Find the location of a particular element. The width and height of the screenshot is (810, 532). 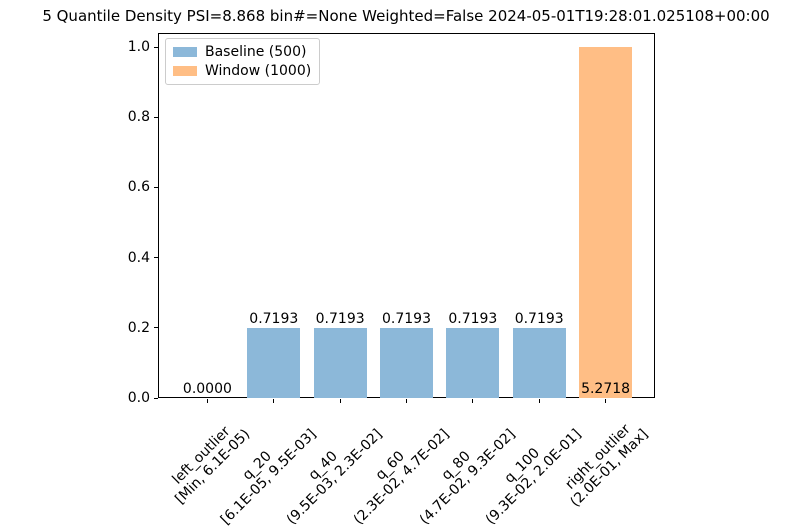

y-tick-label: 0.2 is located at coordinates (138, 327).